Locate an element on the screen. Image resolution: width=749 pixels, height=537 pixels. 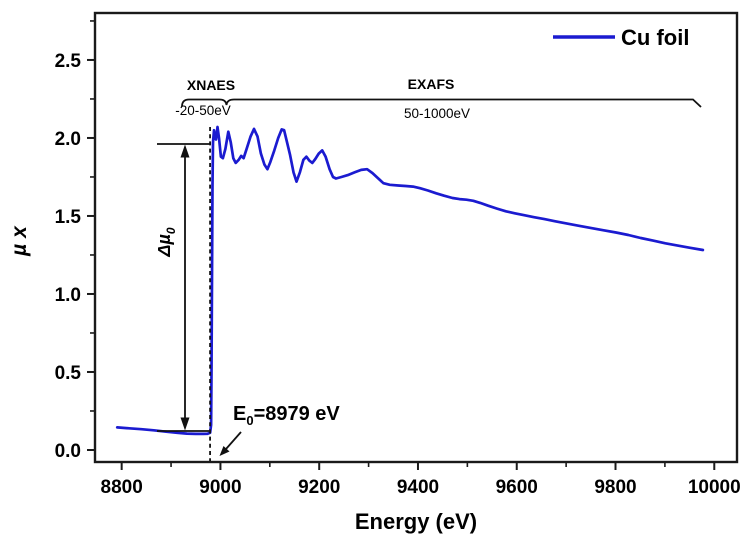
y-tick-label: 2.5 is located at coordinates (68, 61).